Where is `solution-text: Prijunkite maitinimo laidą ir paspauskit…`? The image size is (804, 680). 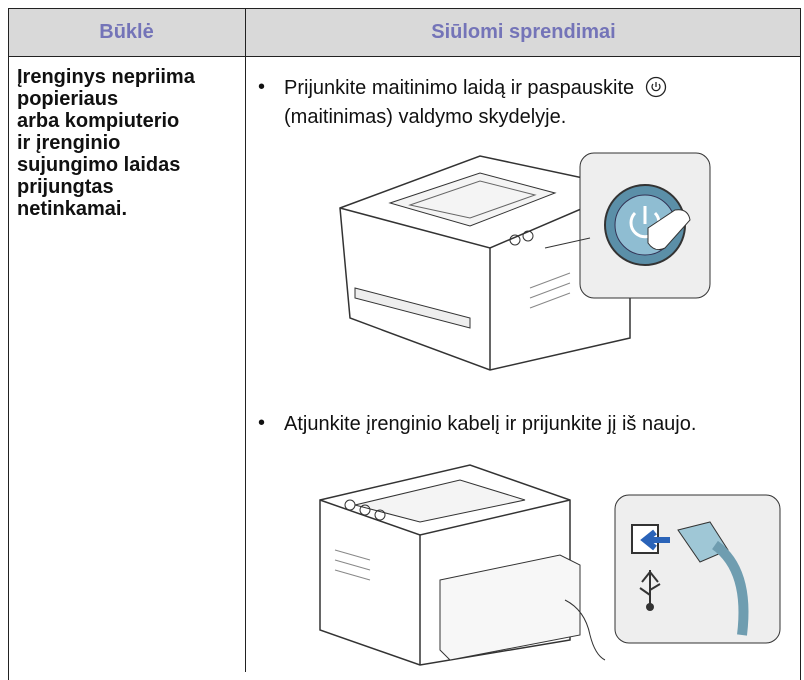 solution-text: Prijunkite maitinimo laidą ir paspauskit… is located at coordinates (476, 103).